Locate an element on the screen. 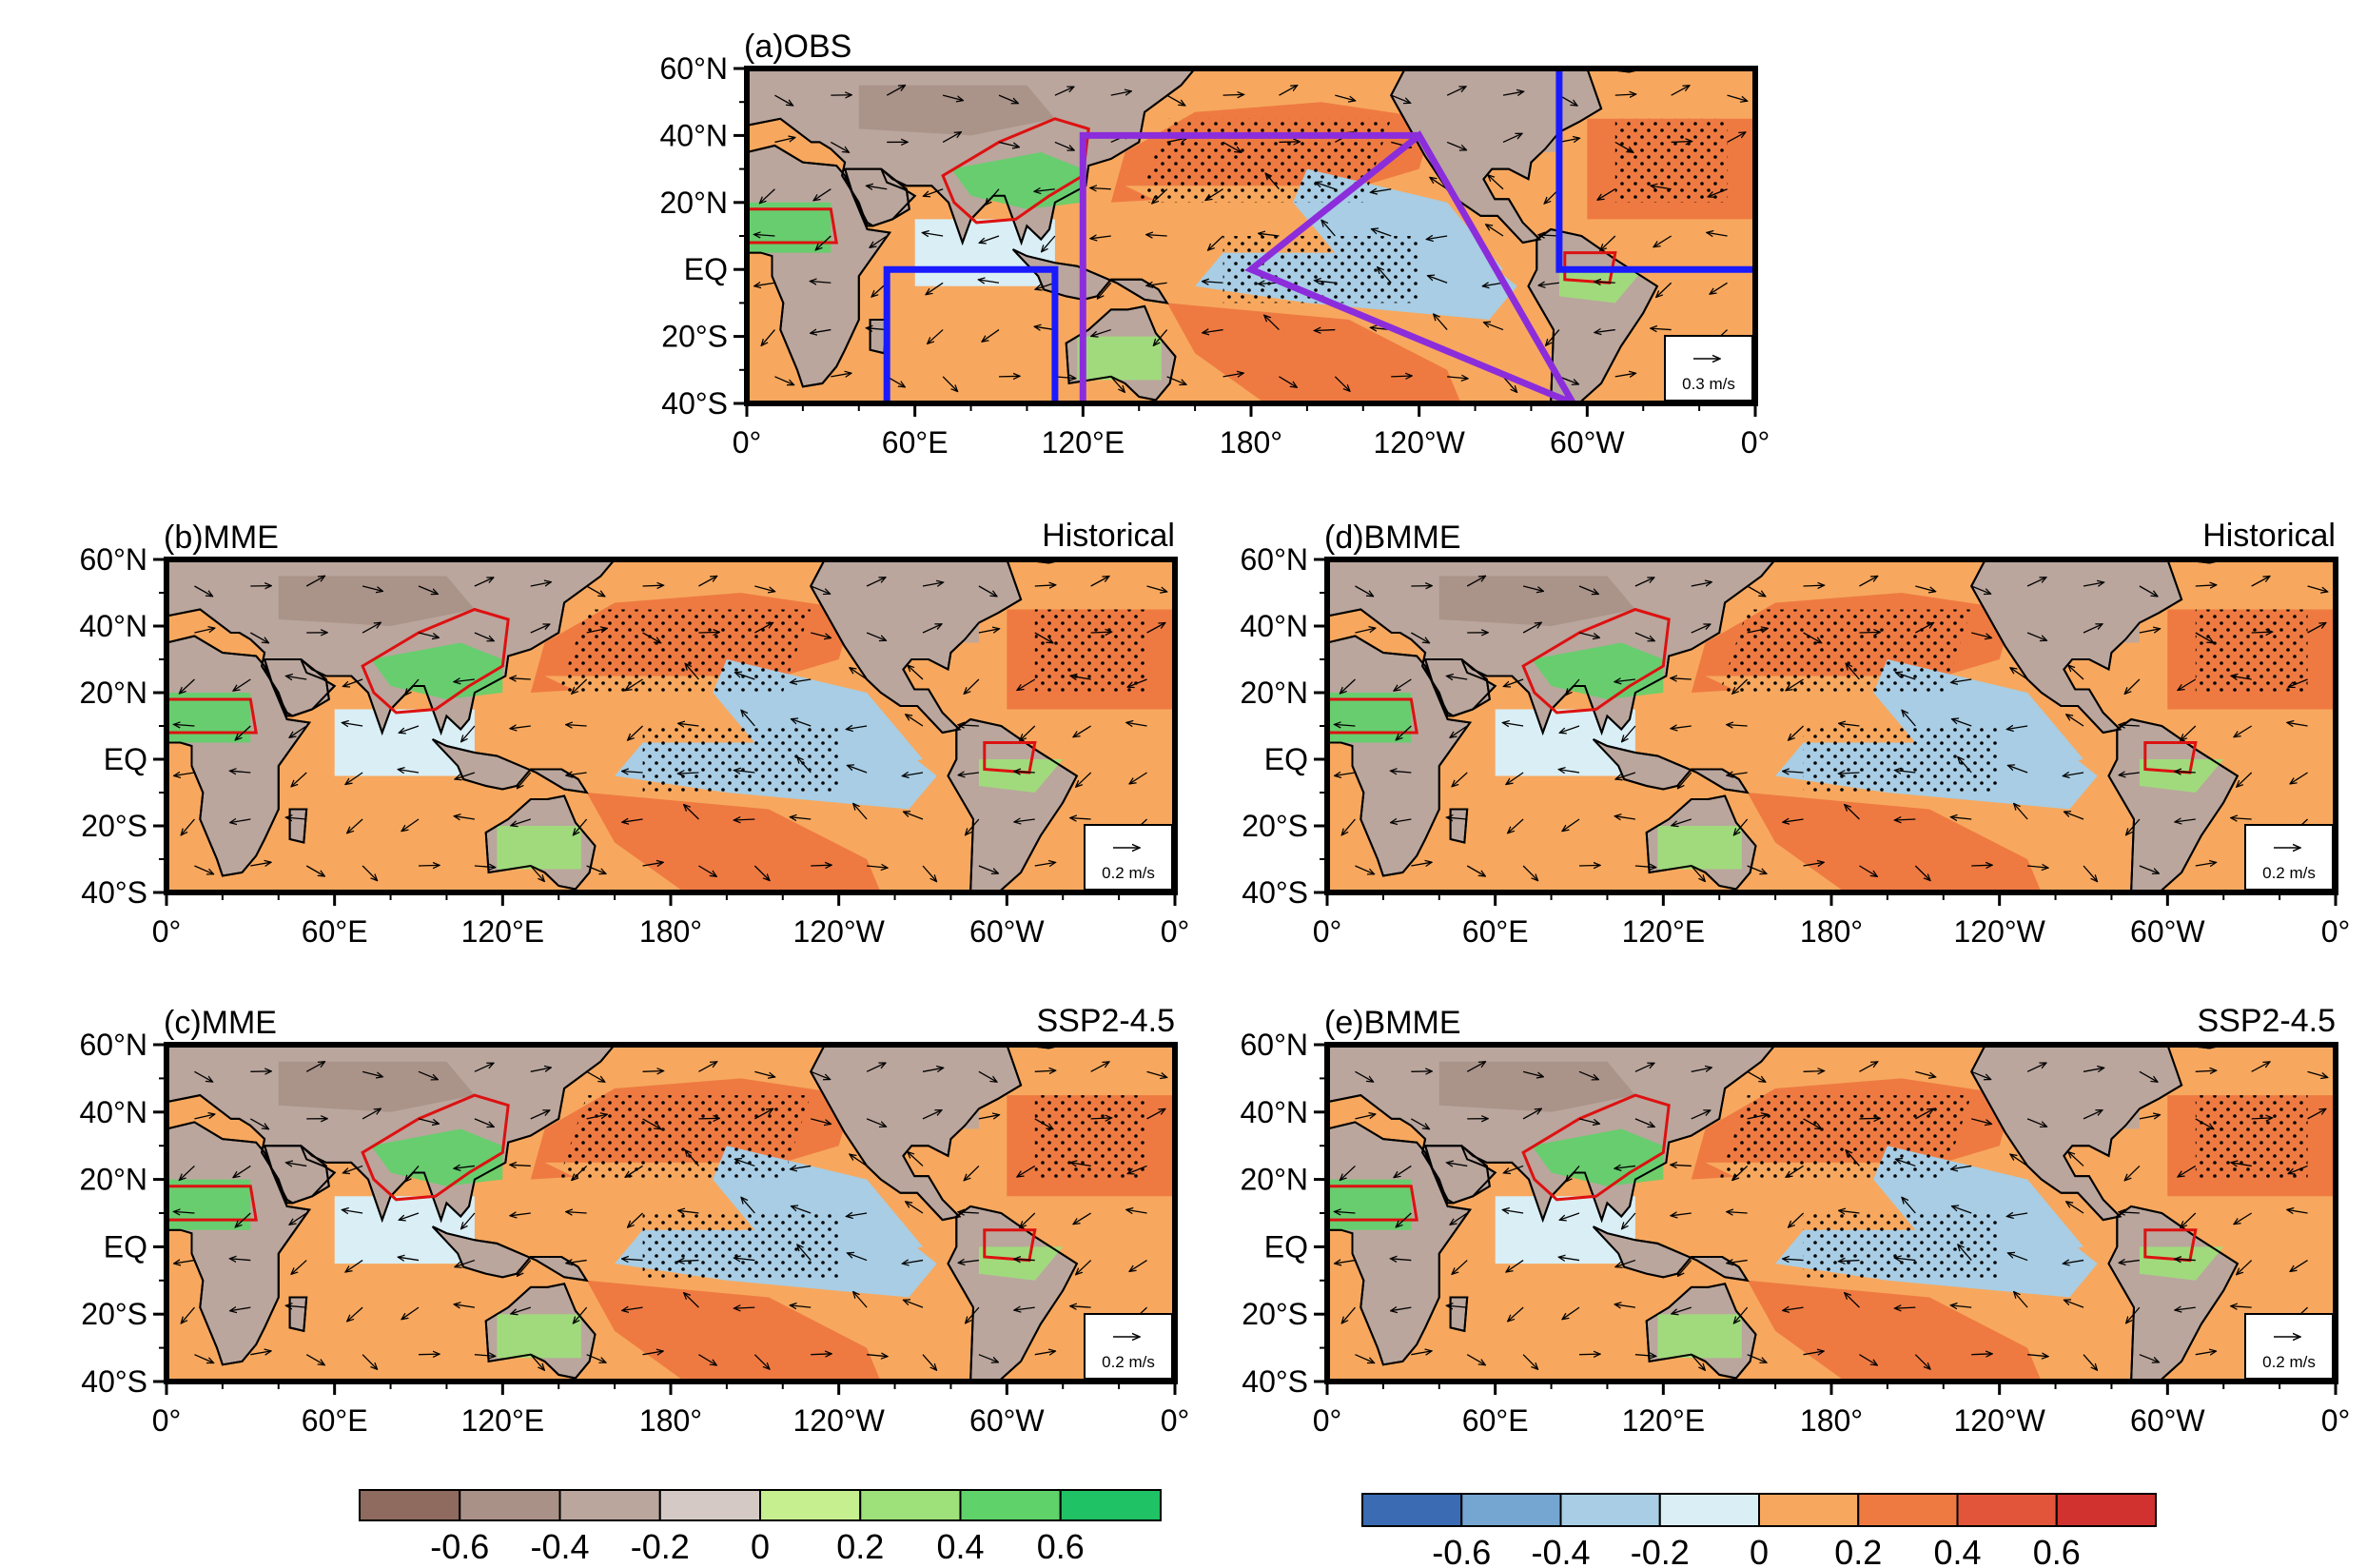  map-area-e is located at coordinates (1831, 1213).